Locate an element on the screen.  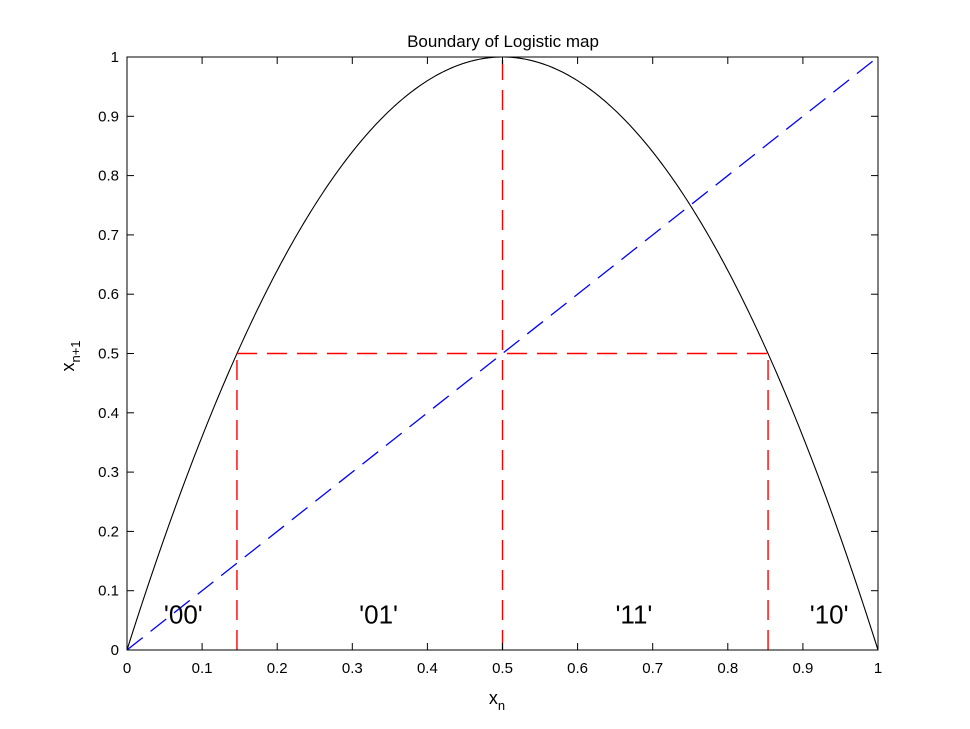
x-tick-label: 0.6 is located at coordinates (577, 668).